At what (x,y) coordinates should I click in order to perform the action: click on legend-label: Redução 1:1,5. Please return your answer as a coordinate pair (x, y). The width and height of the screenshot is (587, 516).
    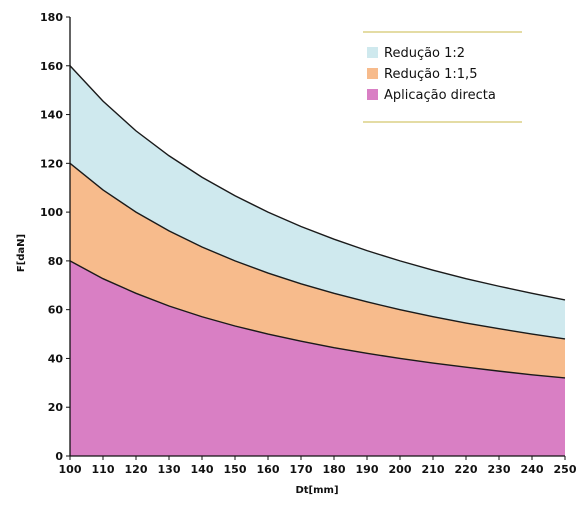
    Looking at the image, I should click on (430, 74).